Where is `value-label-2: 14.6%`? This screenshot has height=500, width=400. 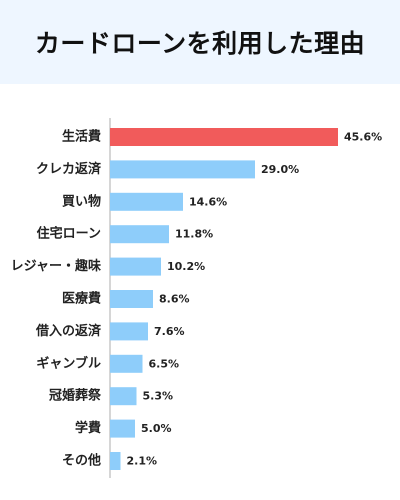 value-label-2: 14.6% is located at coordinates (208, 201).